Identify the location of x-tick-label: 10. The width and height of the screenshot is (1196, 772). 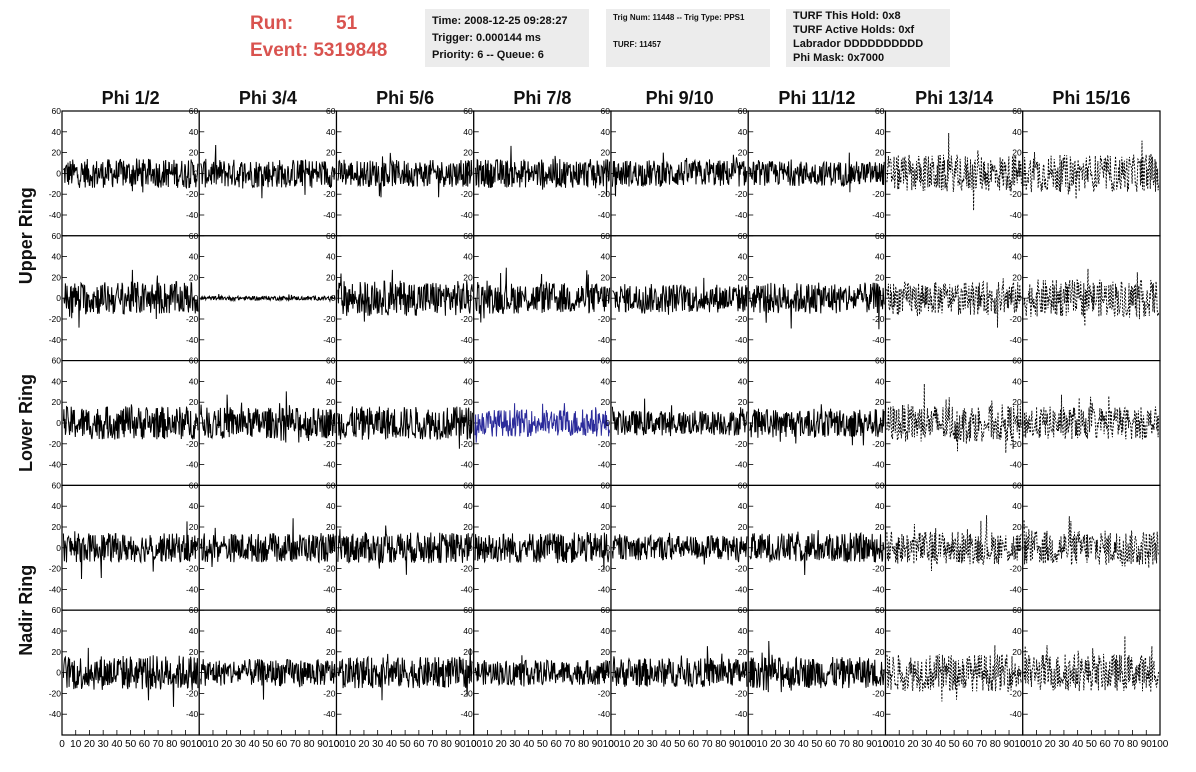
(762, 744).